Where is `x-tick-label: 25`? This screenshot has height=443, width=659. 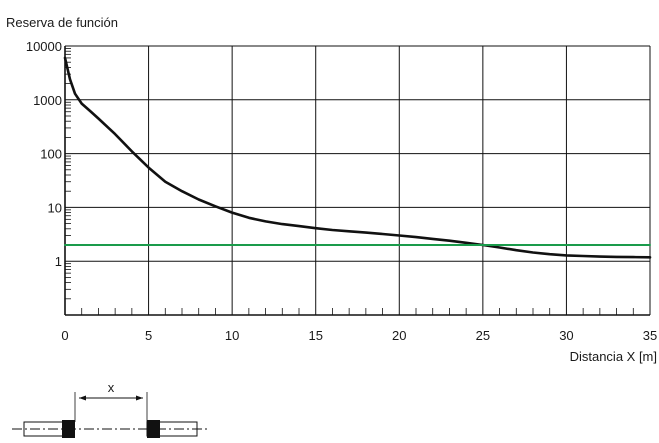 x-tick-label: 25 is located at coordinates (483, 335).